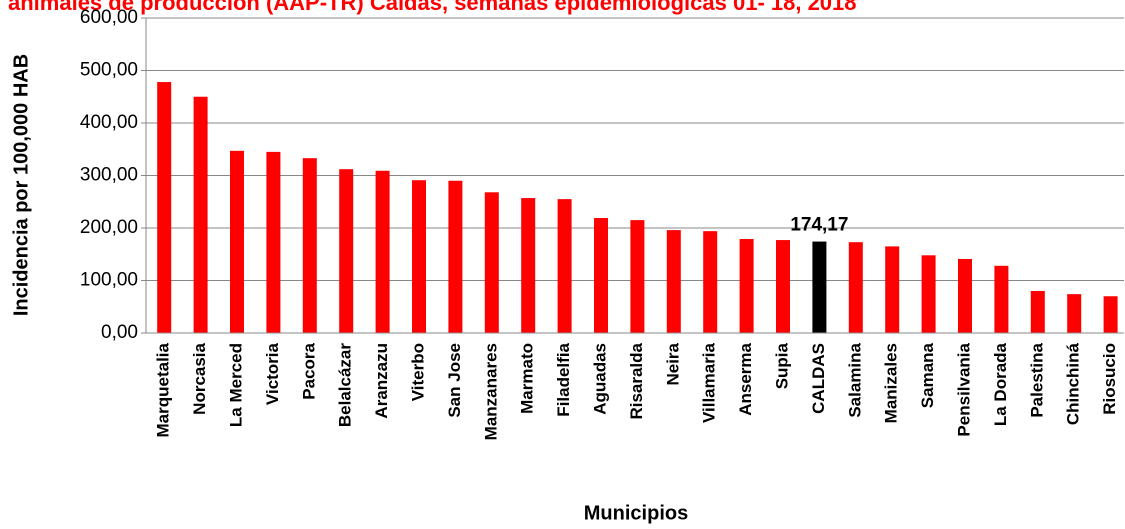  Describe the element at coordinates (21, 185) in the screenshot. I see `y-axis-title: Incidencia por 100,000 HAB` at that location.